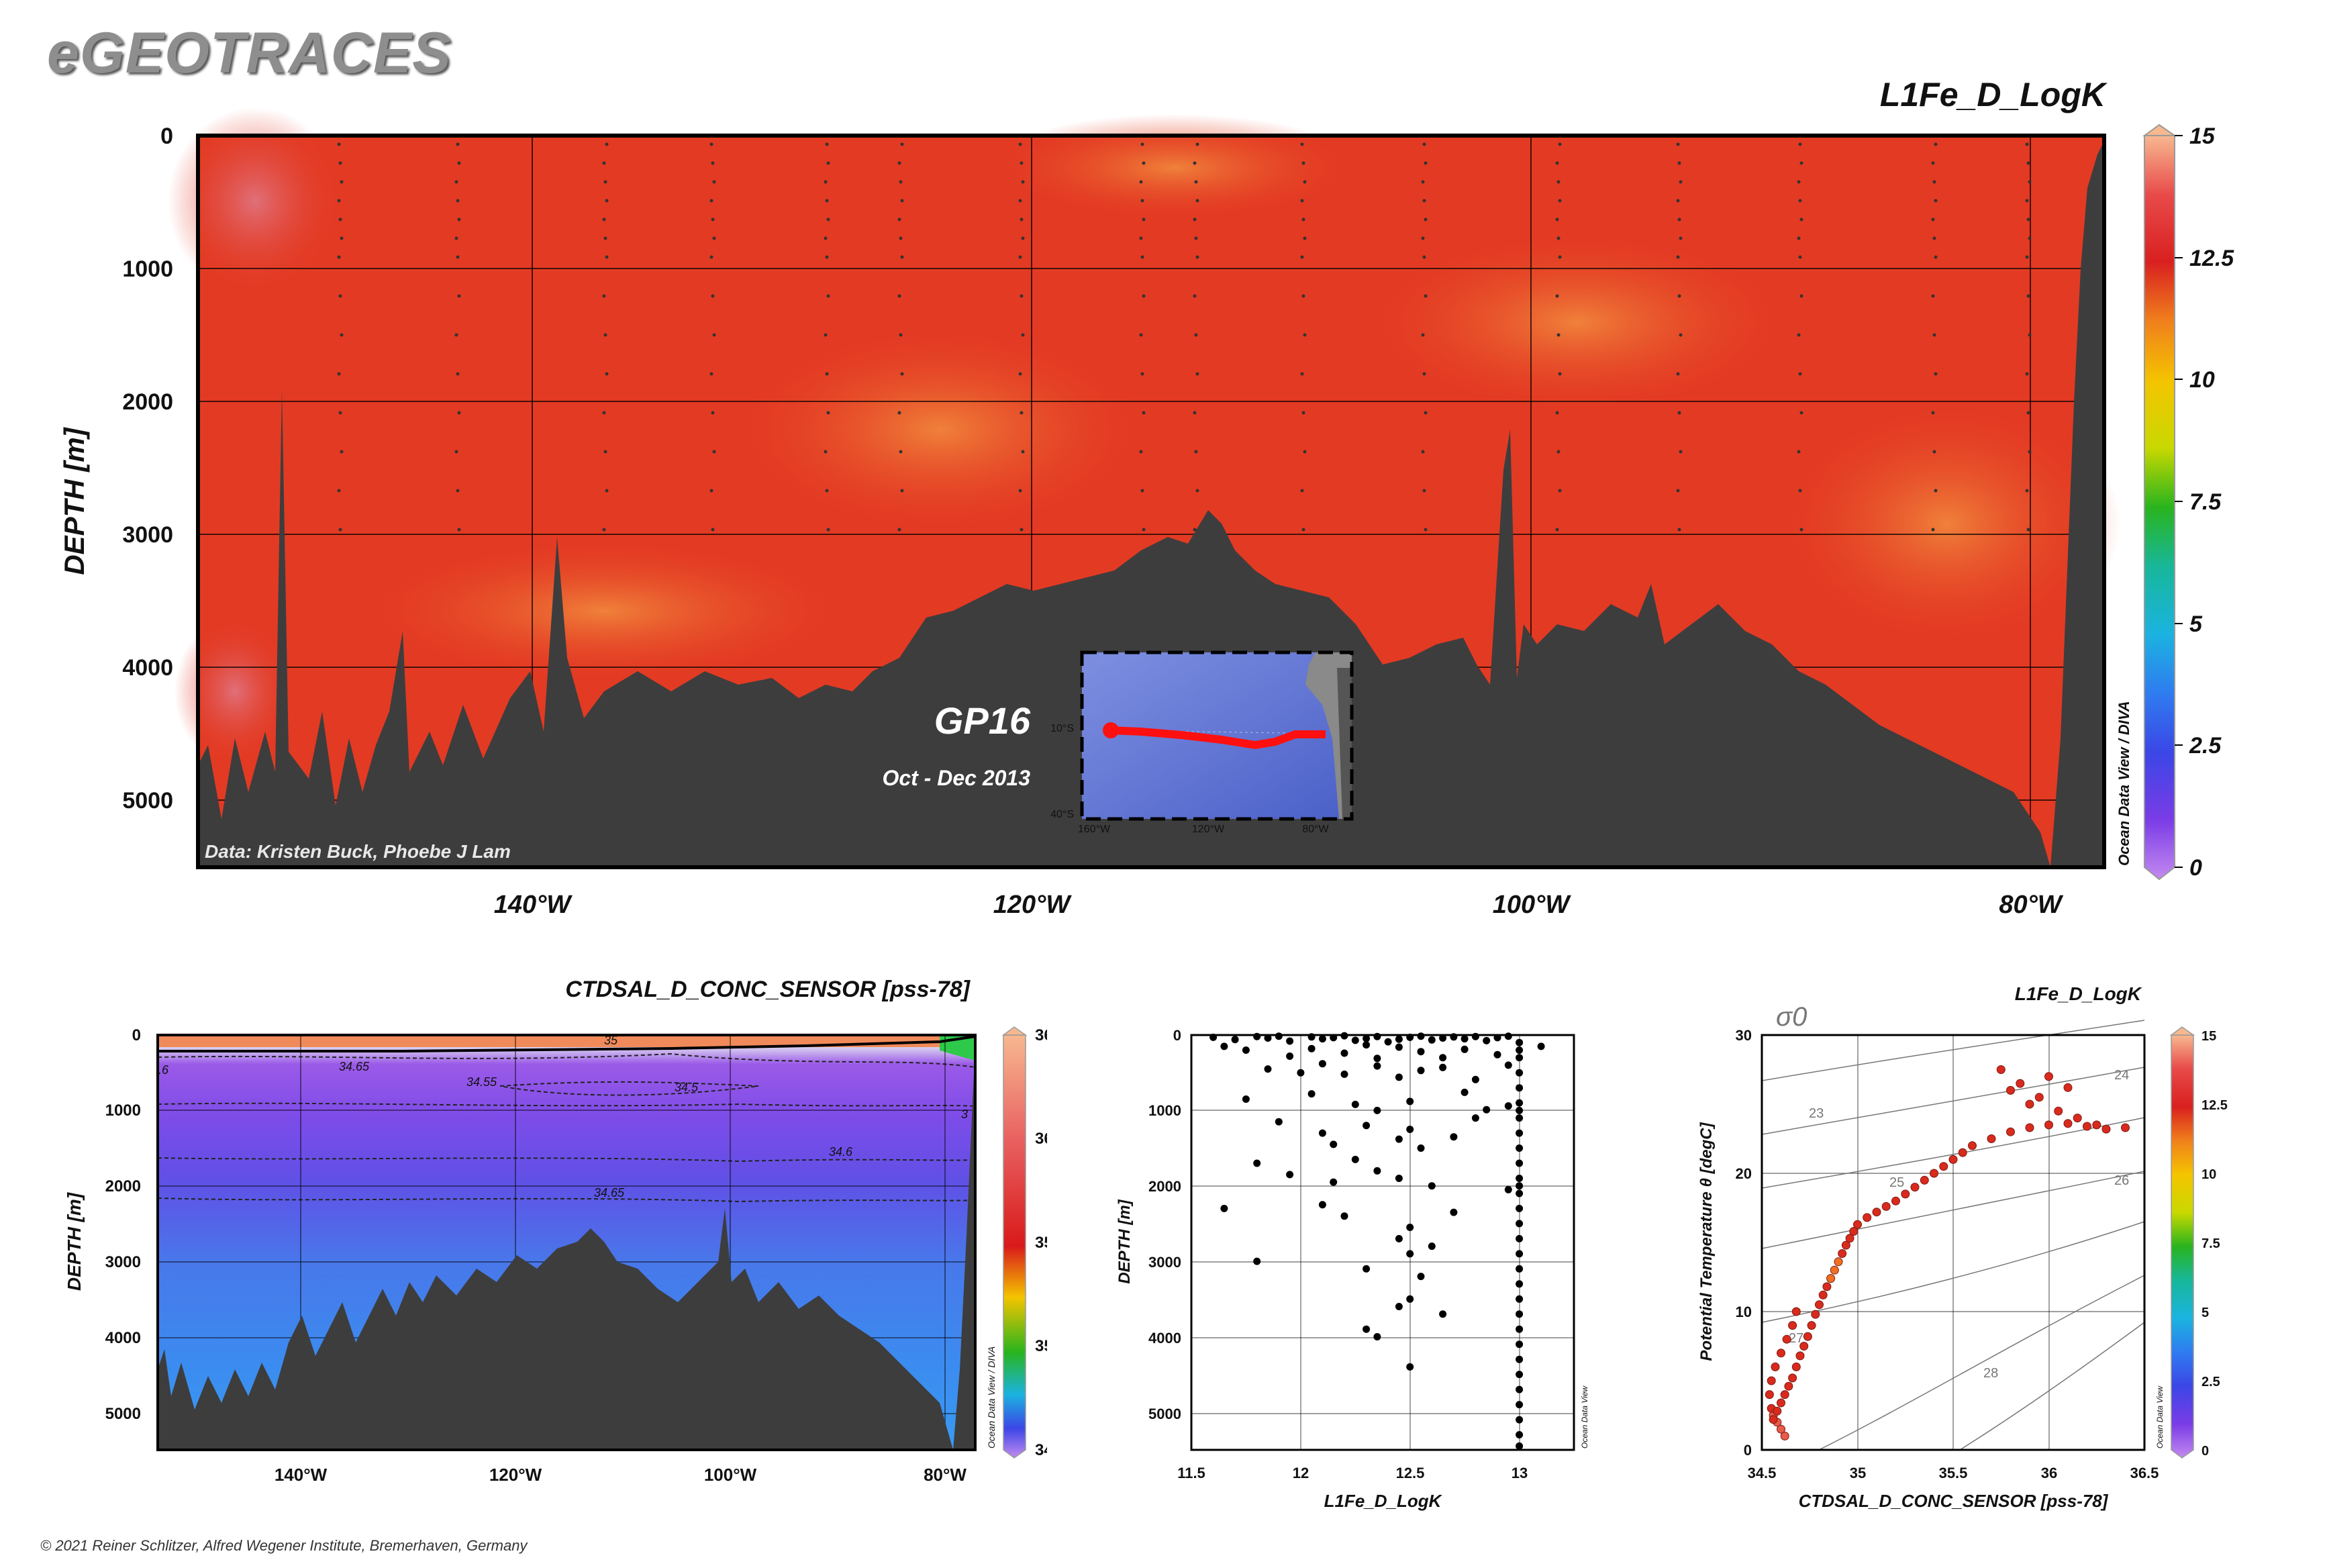 This screenshot has height=1568, width=2327. I want to click on salinity-colorbar: 36.5 36 35.5 35 34.5, so click(1024, 1242).